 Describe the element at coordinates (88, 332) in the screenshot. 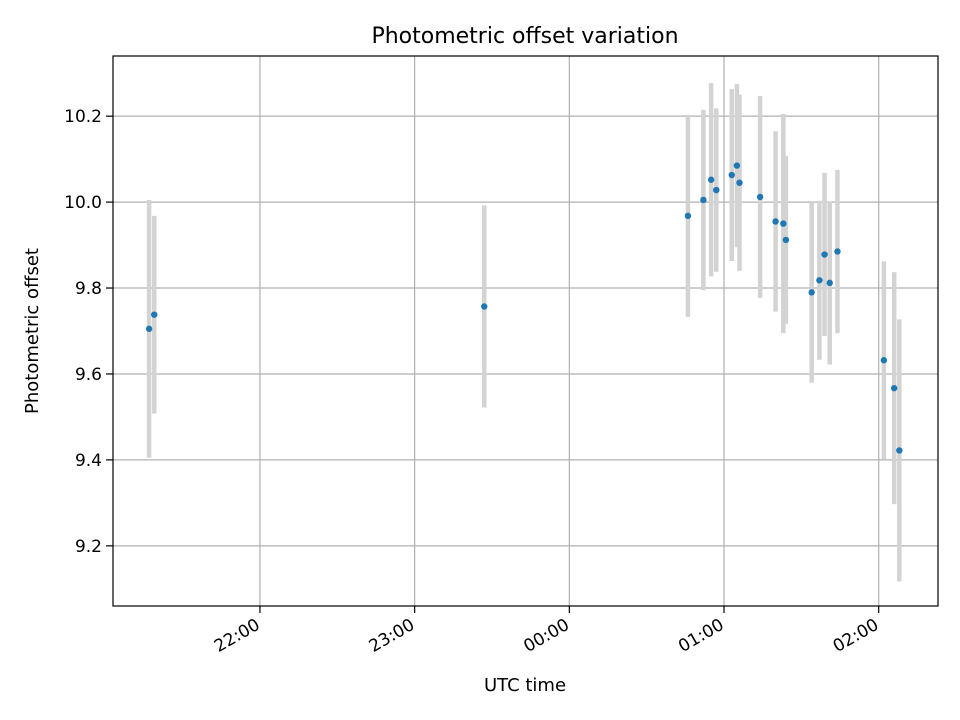

I see `y-axis-ticks: 9.2 9.4 9.6 9.8 10.0 10.2` at that location.